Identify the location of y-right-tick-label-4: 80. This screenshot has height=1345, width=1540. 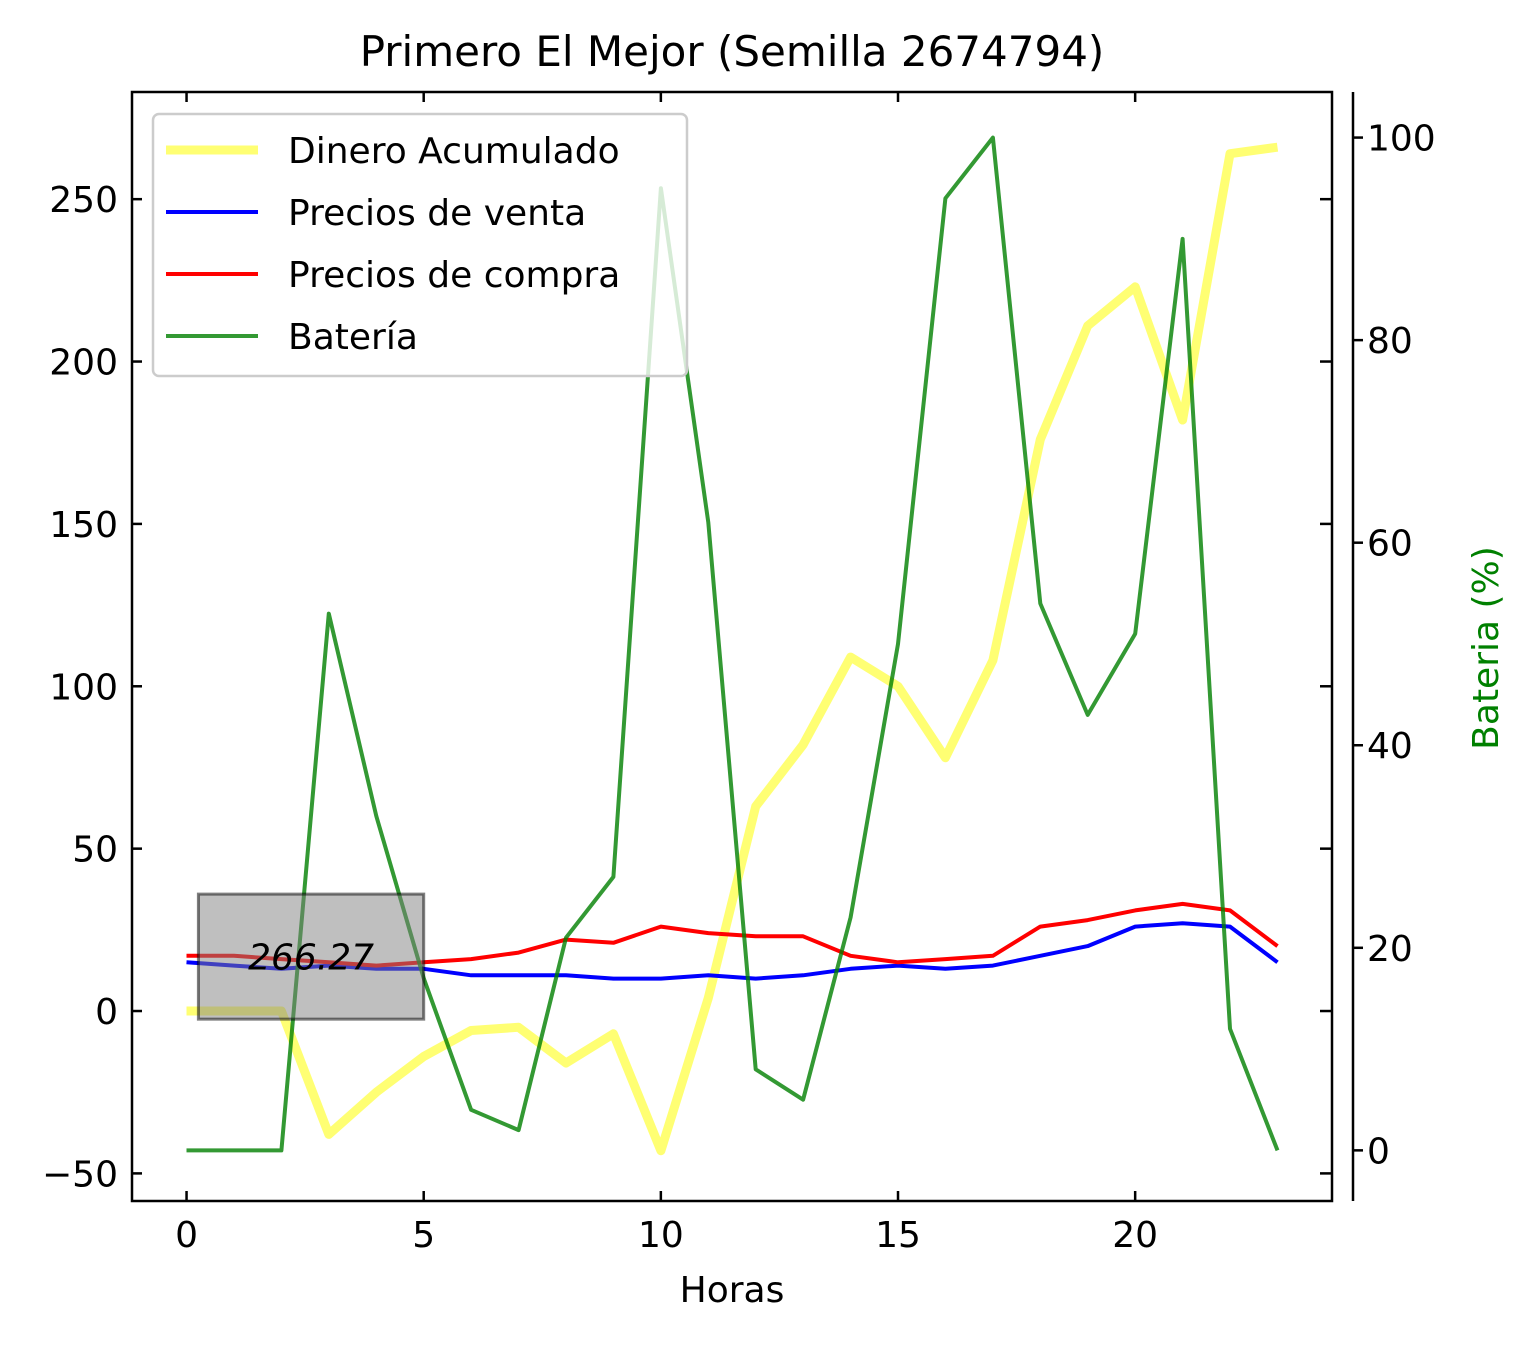
(1390, 341).